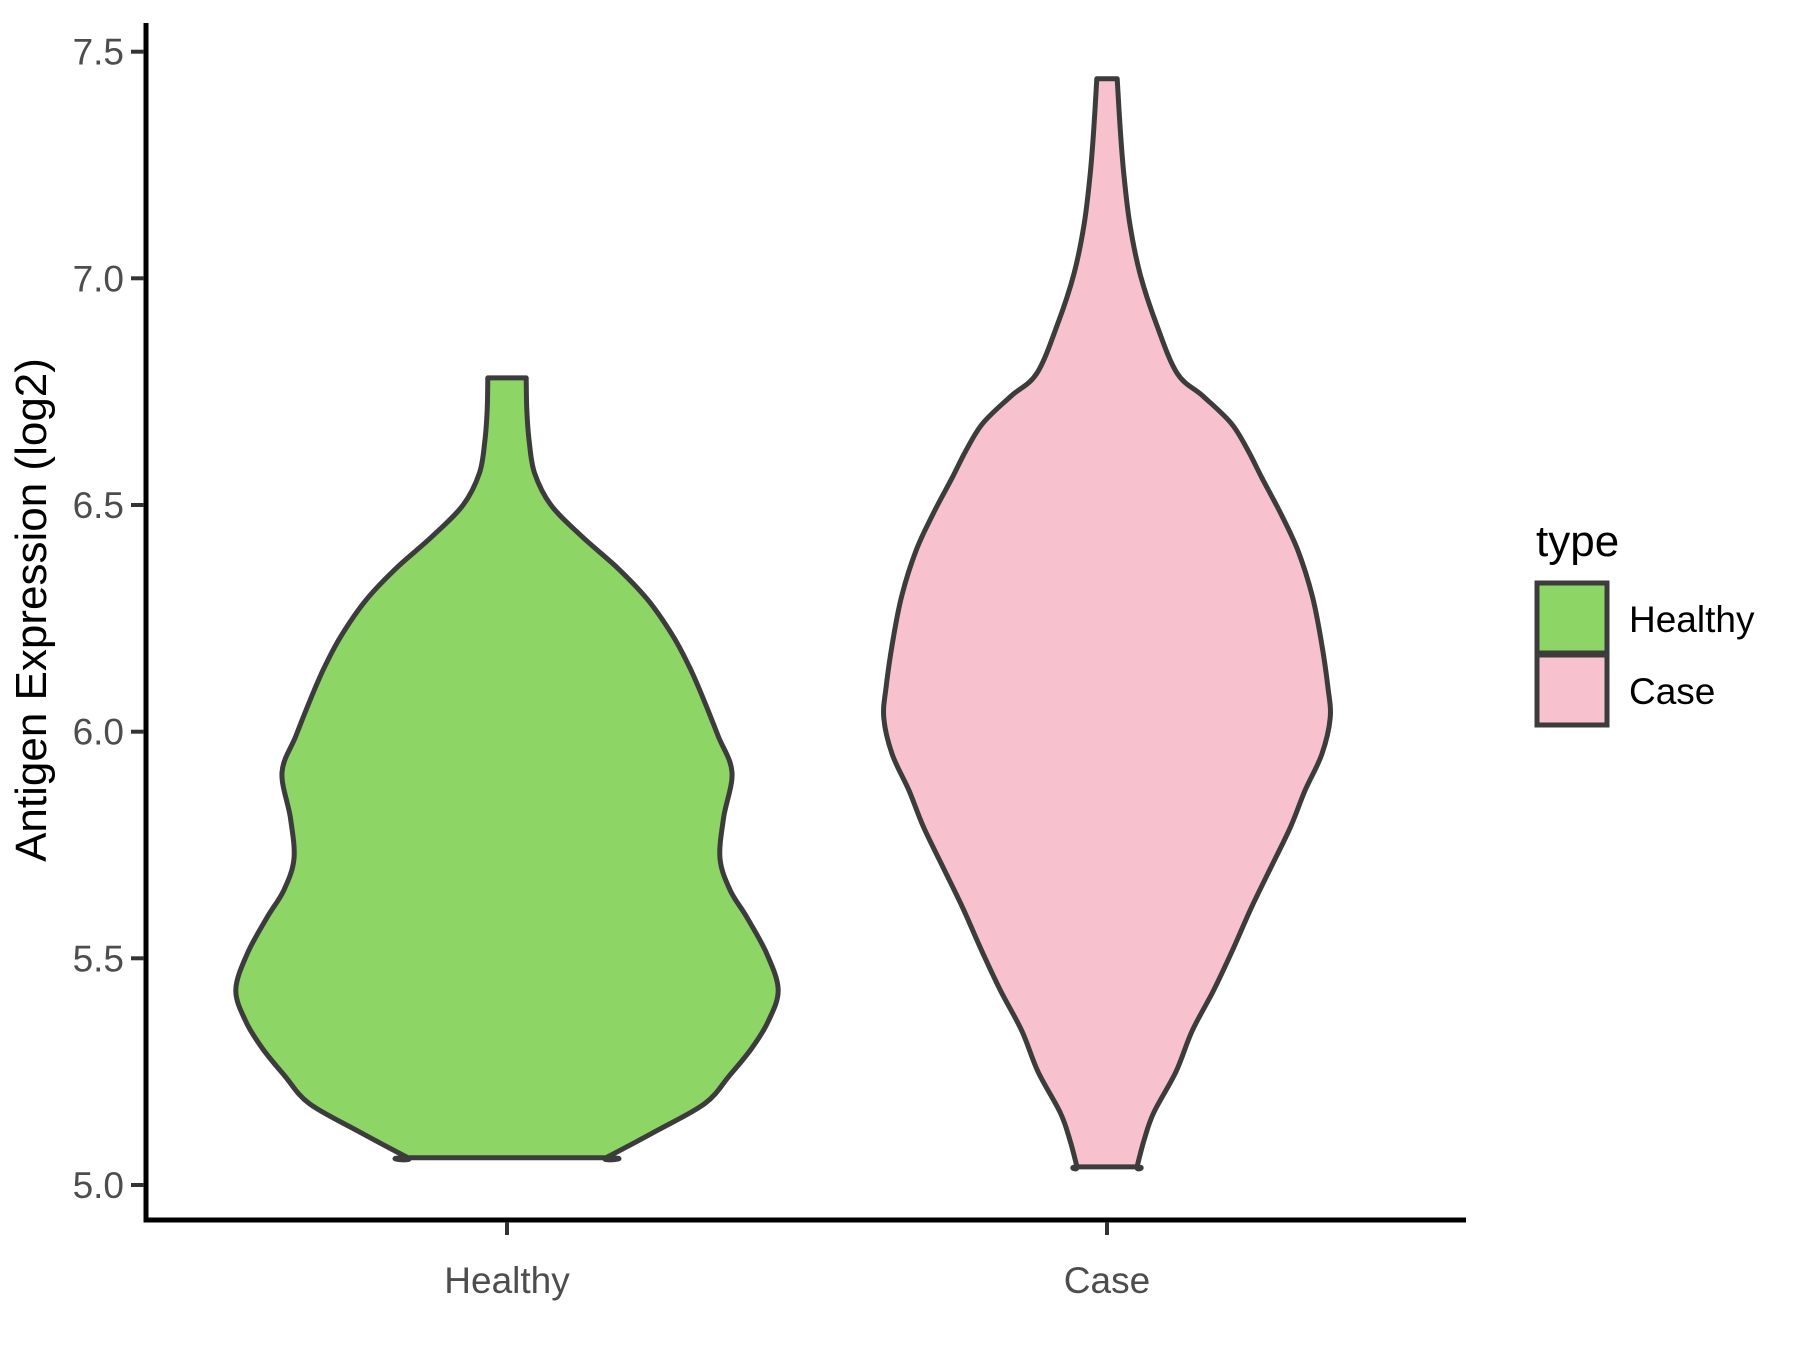  Describe the element at coordinates (1572, 618) in the screenshot. I see `legend-key-healthy` at that location.